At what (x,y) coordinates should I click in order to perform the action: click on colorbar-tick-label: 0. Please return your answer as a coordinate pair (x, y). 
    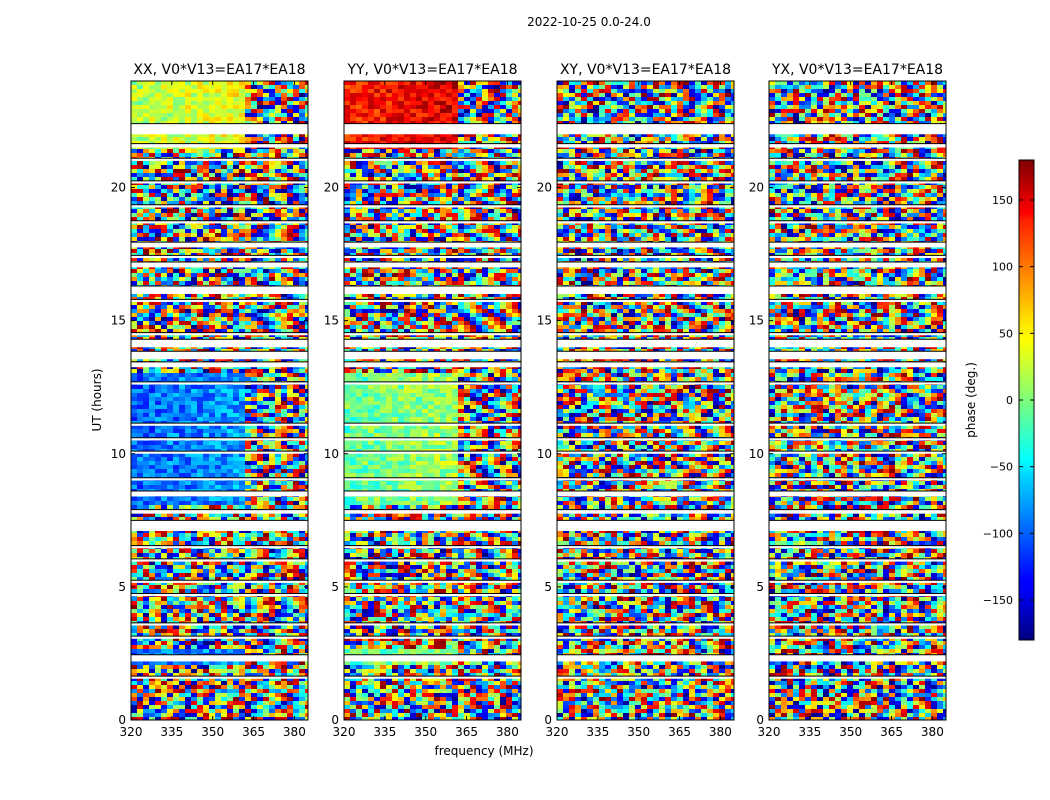
    Looking at the image, I should click on (1009, 400).